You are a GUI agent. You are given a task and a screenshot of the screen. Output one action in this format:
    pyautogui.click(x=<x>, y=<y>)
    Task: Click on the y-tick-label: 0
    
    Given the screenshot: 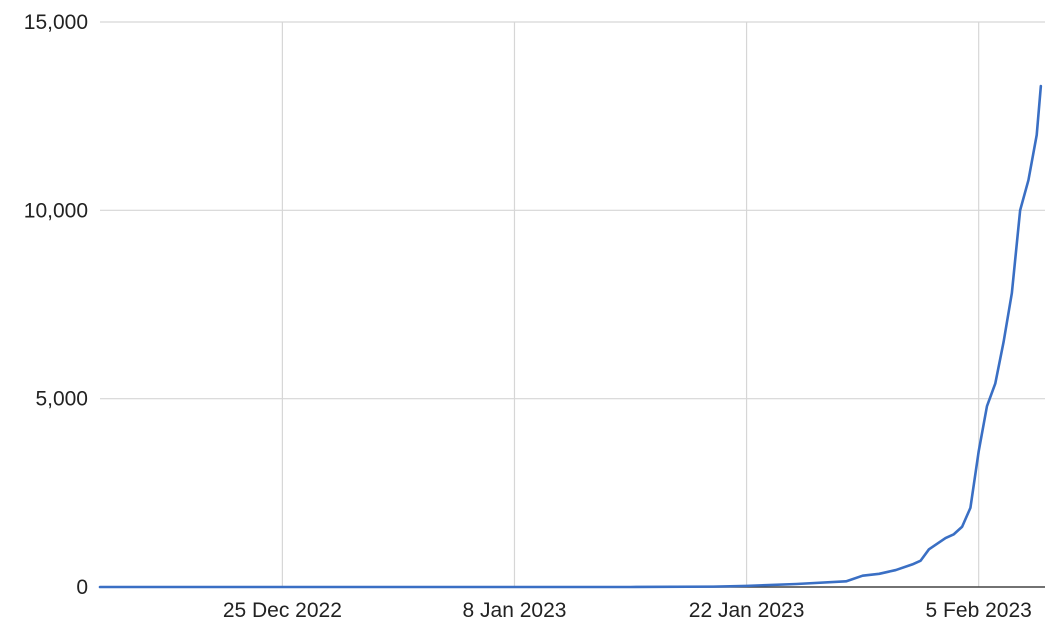 What is the action you would take?
    pyautogui.click(x=82, y=587)
    